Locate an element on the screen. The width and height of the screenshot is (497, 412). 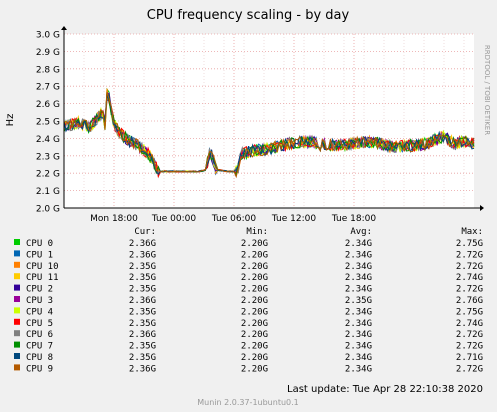
legend-series-name: CPU 7 is located at coordinates (39, 347).